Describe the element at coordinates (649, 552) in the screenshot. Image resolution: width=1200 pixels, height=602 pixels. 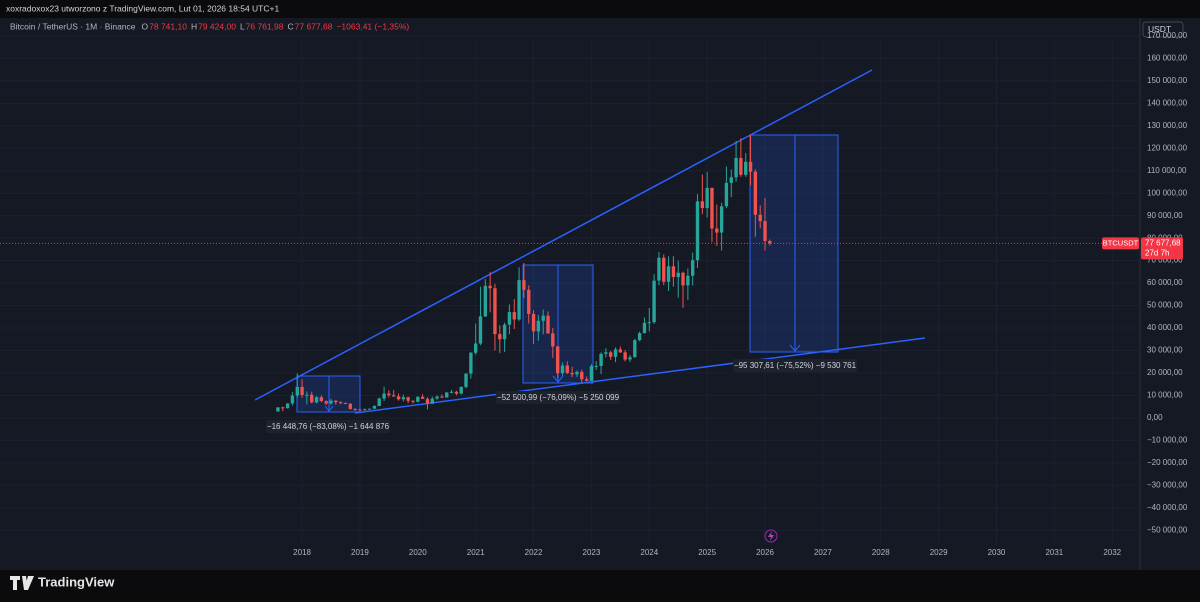
I see `x-tick-label: 2024` at that location.